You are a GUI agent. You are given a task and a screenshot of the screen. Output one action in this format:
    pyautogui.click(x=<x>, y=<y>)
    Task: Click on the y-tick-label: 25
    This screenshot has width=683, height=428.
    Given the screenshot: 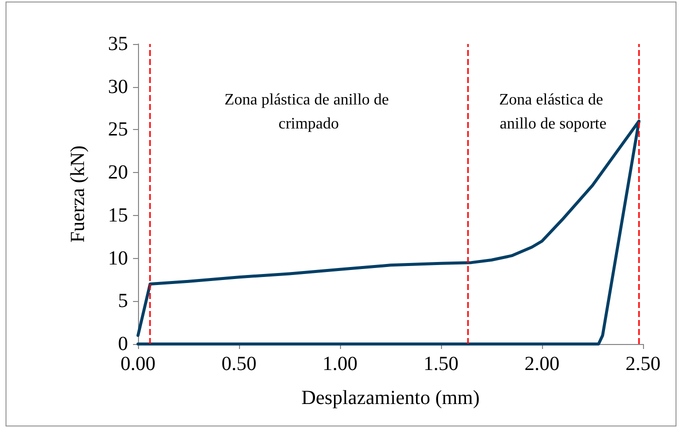 What is the action you would take?
    pyautogui.click(x=118, y=129)
    